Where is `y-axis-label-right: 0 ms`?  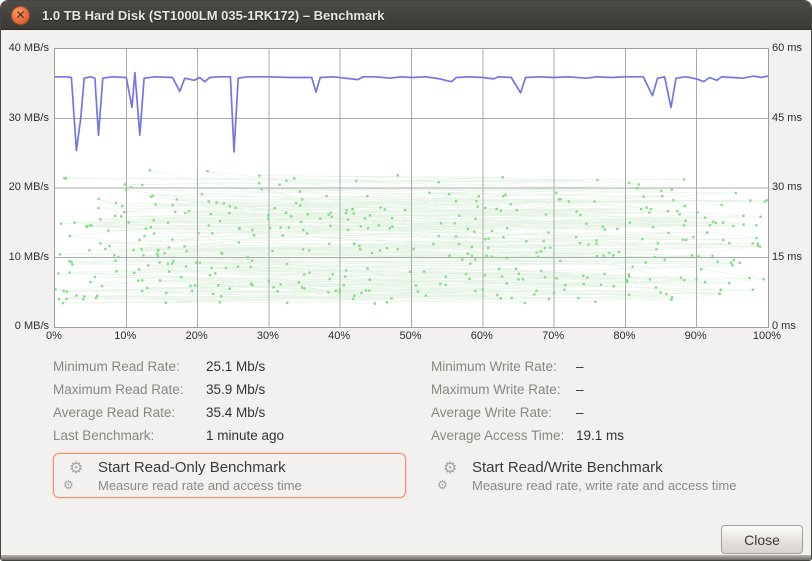
y-axis-label-right: 0 ms is located at coordinates (784, 326).